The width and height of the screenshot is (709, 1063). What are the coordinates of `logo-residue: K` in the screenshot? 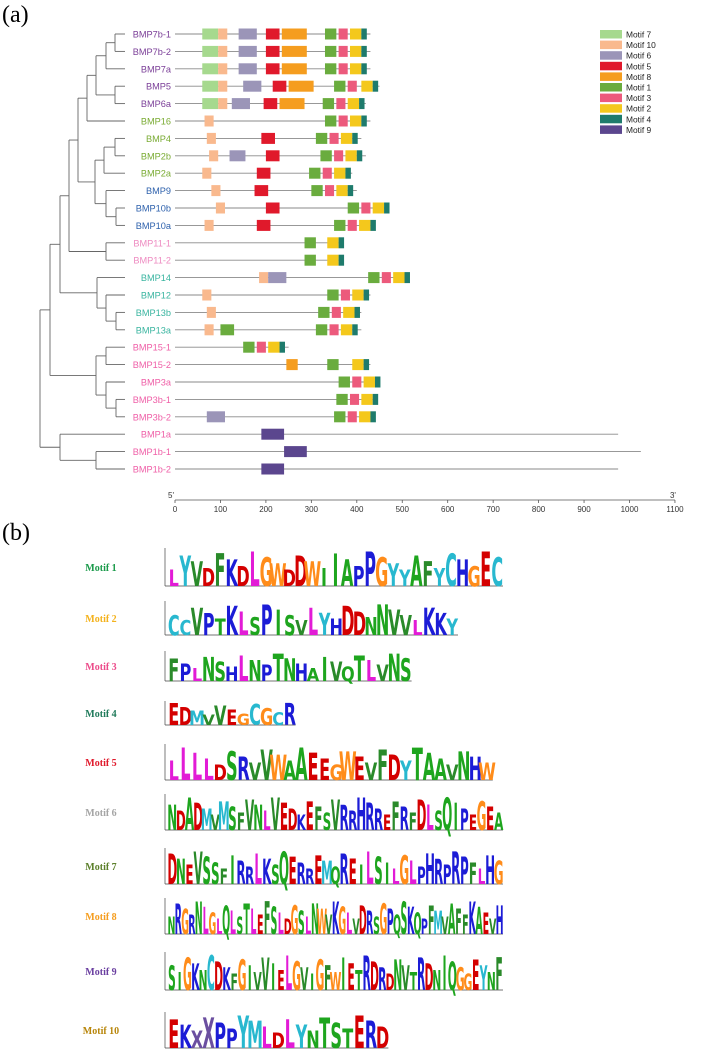 It's located at (440, 625).